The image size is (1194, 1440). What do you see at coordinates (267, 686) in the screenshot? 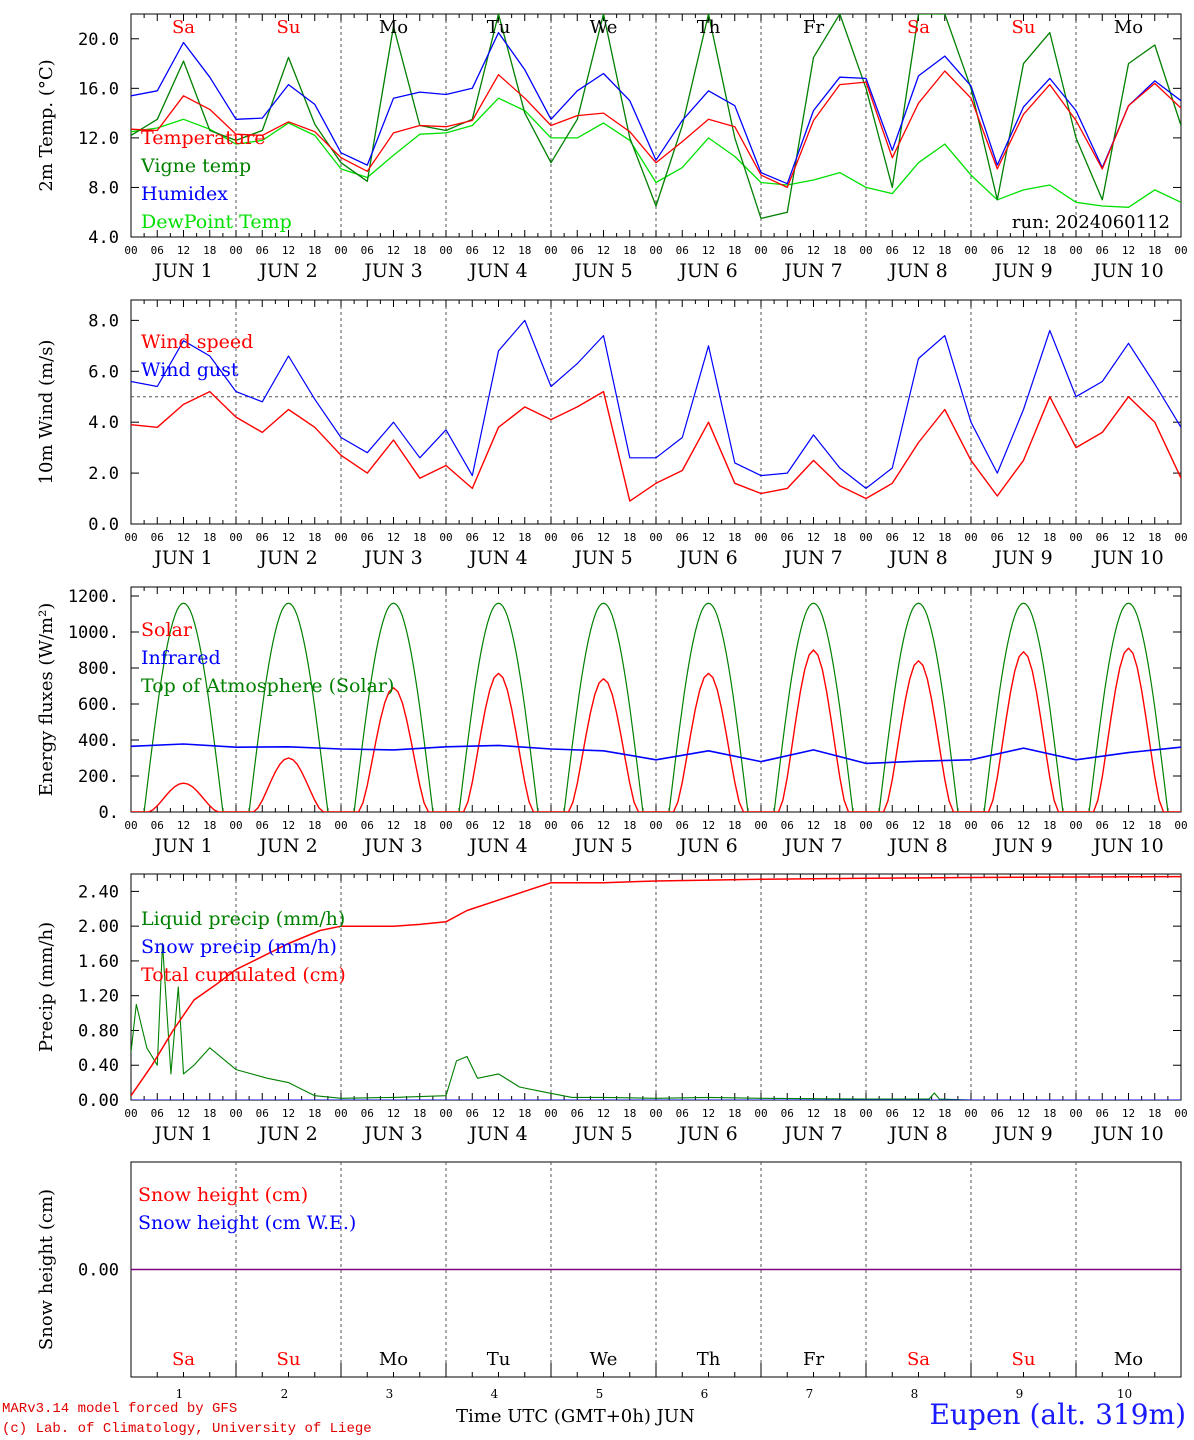
I see `legend-entry: Top of Atmosphere (Solar)` at bounding box center [267, 686].